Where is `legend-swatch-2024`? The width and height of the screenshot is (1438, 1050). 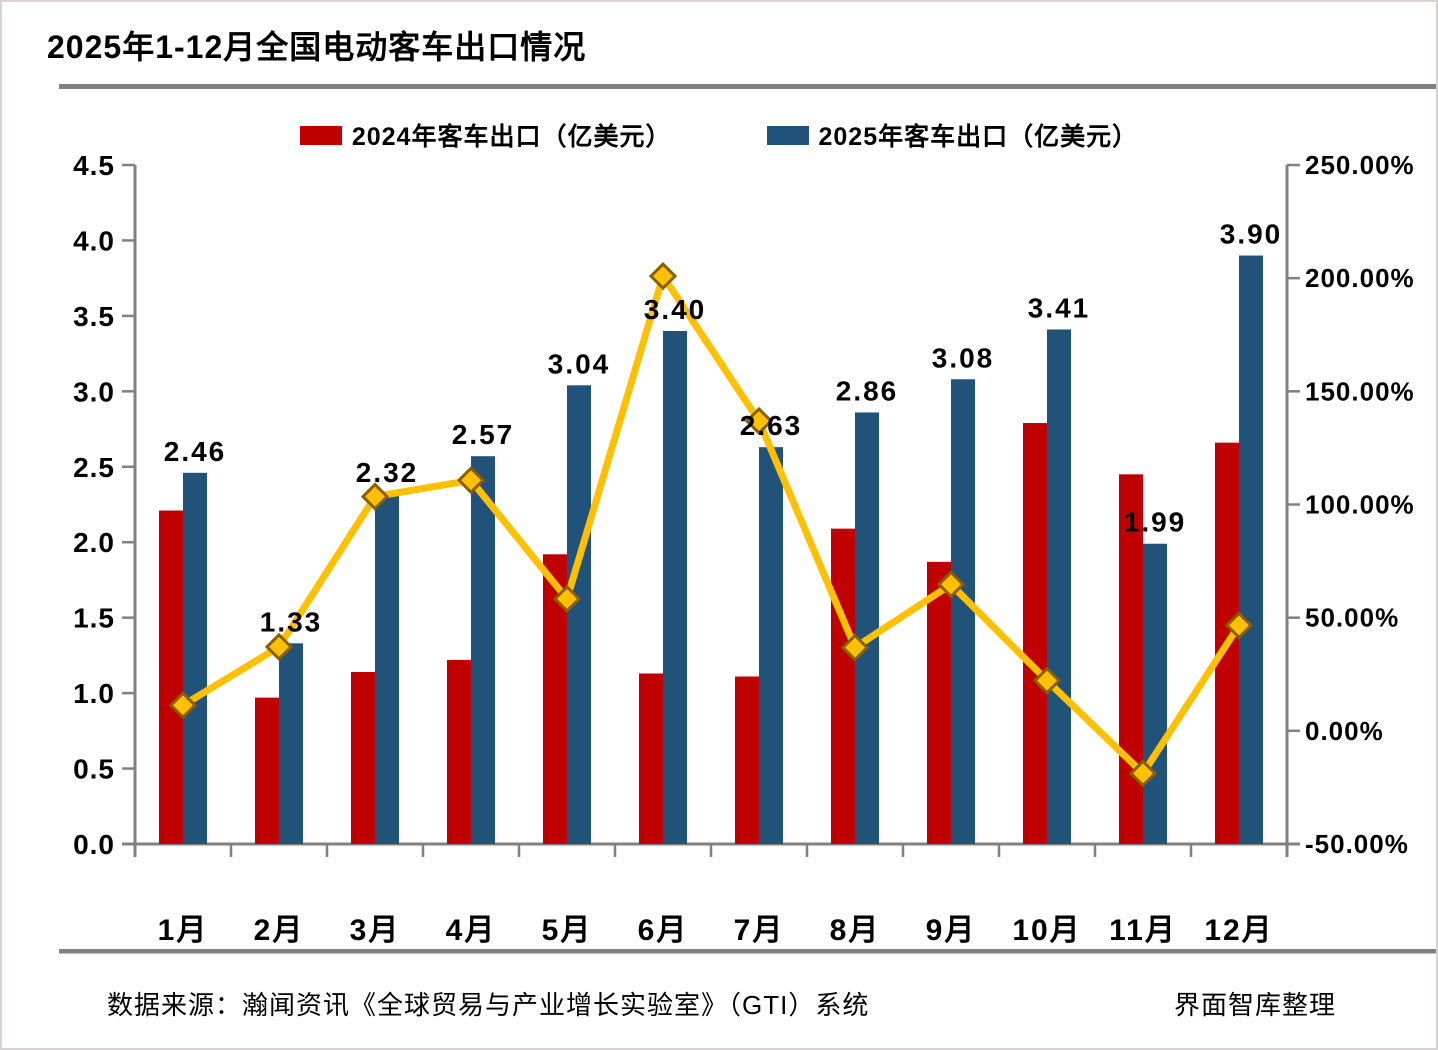
legend-swatch-2024 is located at coordinates (320, 135).